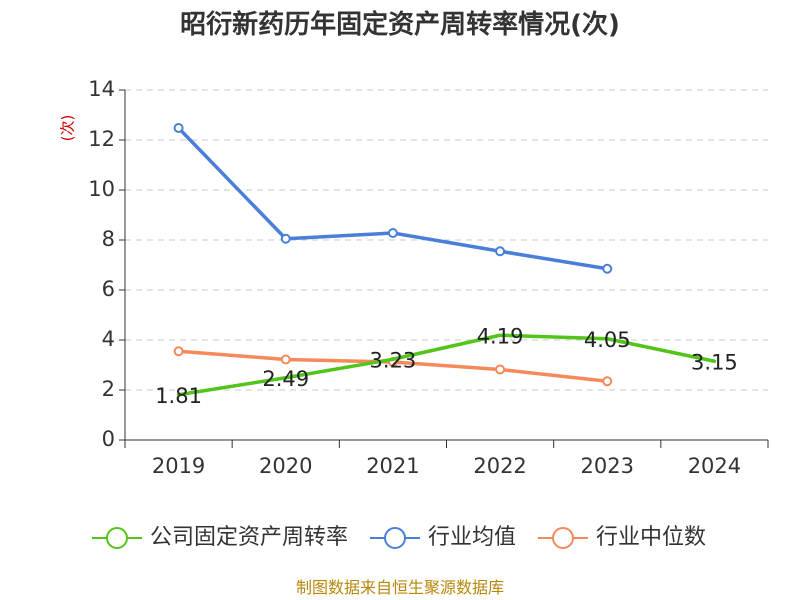 The width and height of the screenshot is (800, 600). Describe the element at coordinates (499, 466) in the screenshot. I see `x-tick-label: 2022` at that location.